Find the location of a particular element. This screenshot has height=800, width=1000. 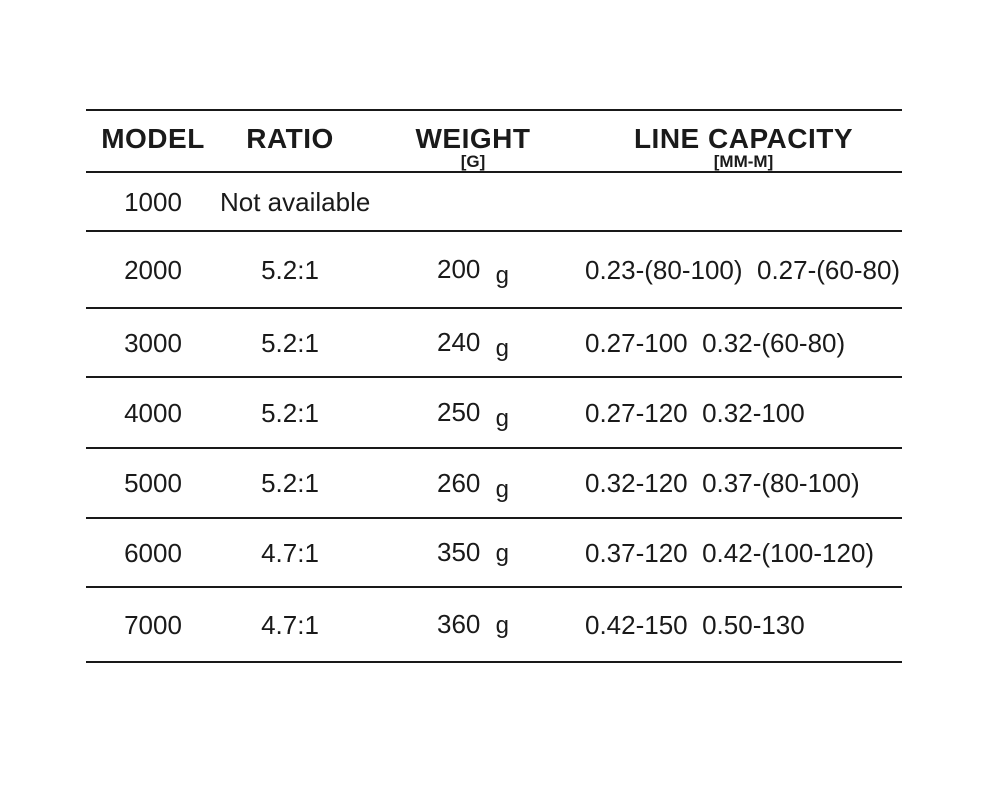

weight-cell: 200 g is located at coordinates (460, 271).